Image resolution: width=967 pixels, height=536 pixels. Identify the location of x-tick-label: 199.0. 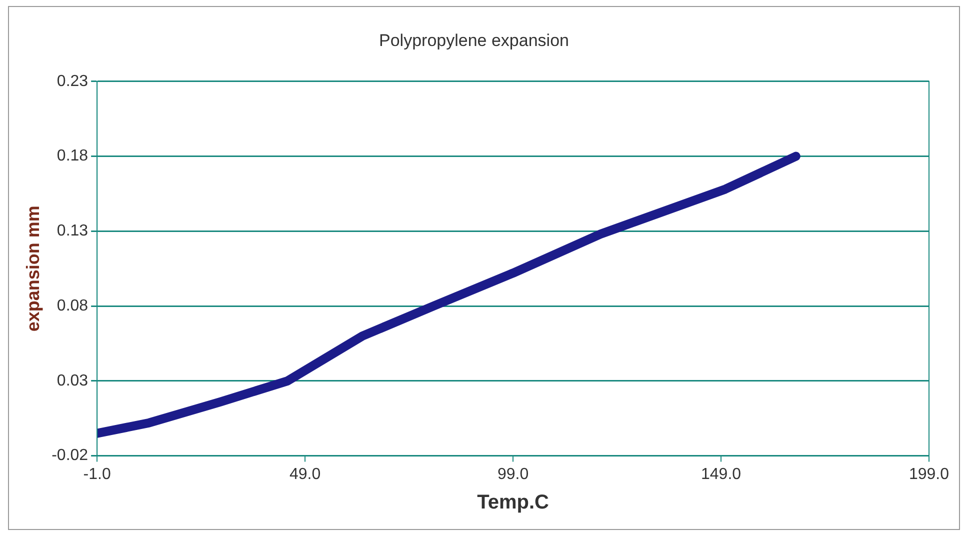
(929, 474).